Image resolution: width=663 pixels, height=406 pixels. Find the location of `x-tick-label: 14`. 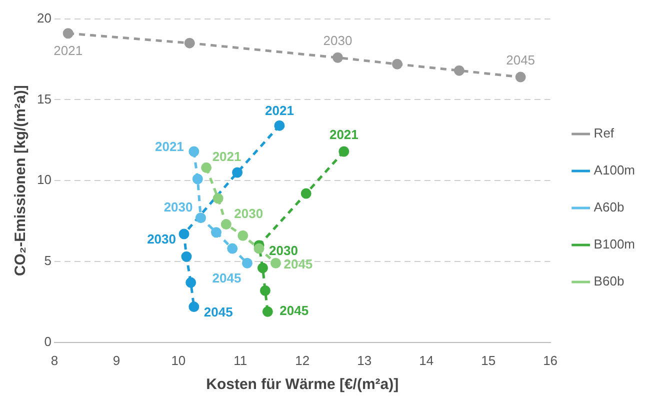

x-tick-label: 14 is located at coordinates (426, 360).